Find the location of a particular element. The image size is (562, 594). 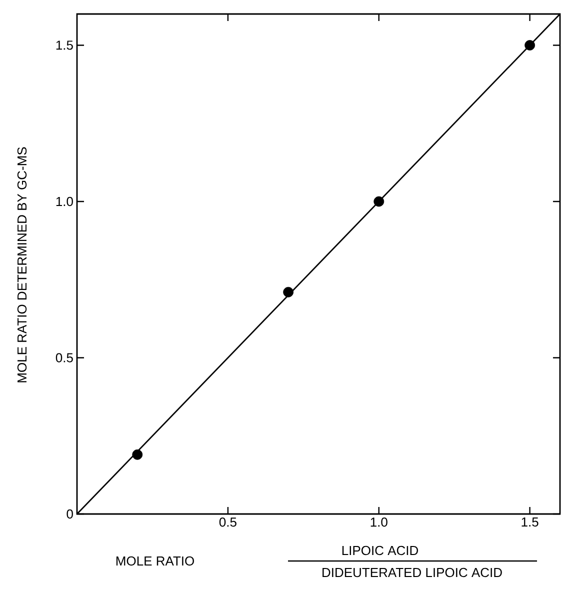

y-tick-label: 1.0 is located at coordinates (64, 201).